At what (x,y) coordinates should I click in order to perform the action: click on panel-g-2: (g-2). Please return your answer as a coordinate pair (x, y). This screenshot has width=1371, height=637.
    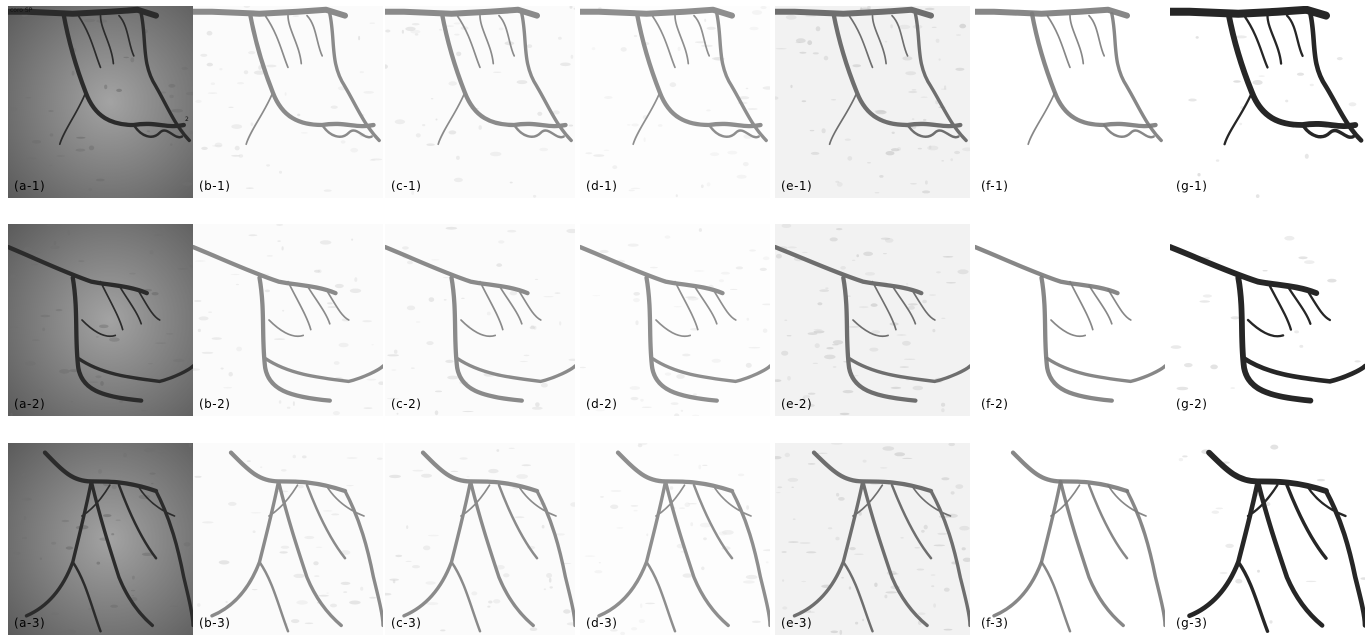
    Looking at the image, I should click on (1267, 320).